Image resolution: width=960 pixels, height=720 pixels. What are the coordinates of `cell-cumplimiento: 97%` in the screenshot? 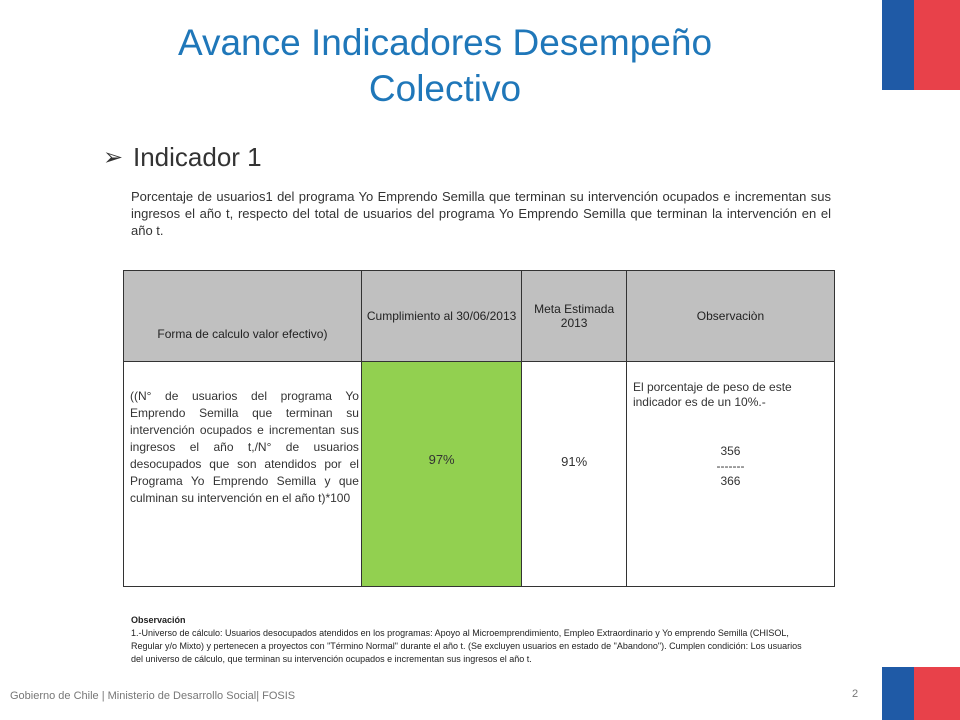 It's located at (441, 474).